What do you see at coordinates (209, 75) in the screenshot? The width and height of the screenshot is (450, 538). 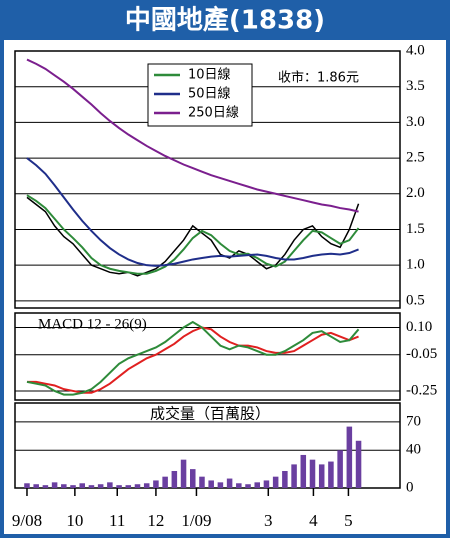 I see `legend-label: 10日線` at bounding box center [209, 75].